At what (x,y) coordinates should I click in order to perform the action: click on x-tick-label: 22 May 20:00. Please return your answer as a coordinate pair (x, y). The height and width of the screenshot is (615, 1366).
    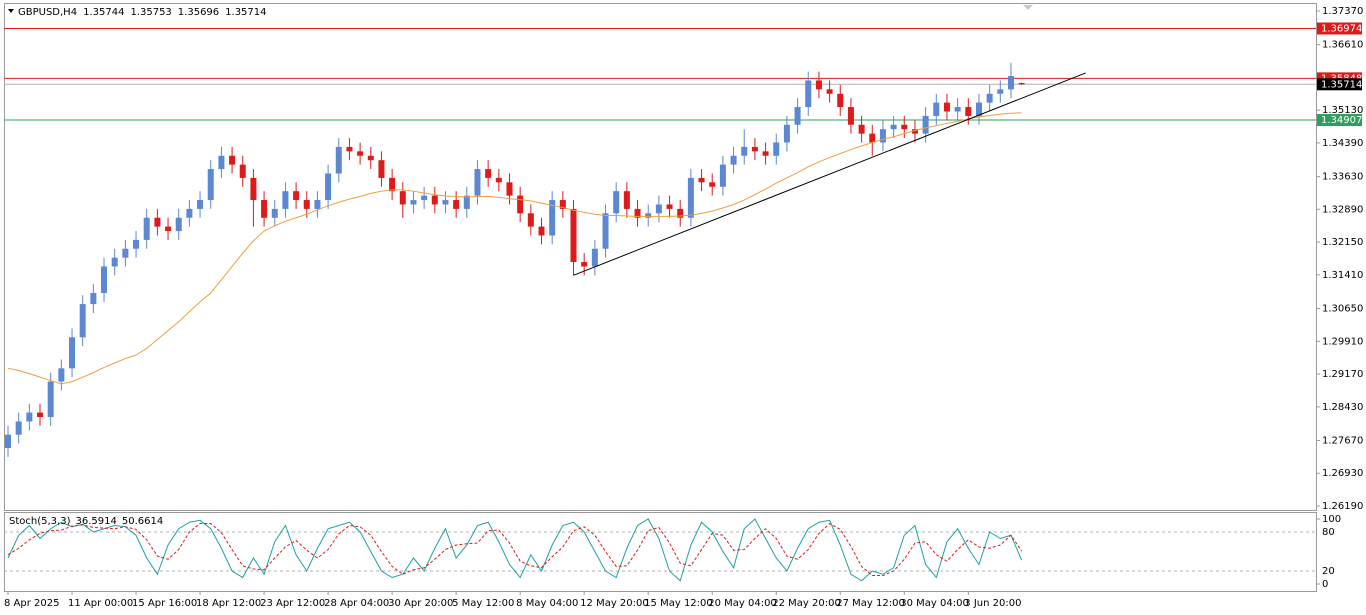
    Looking at the image, I should click on (806, 603).